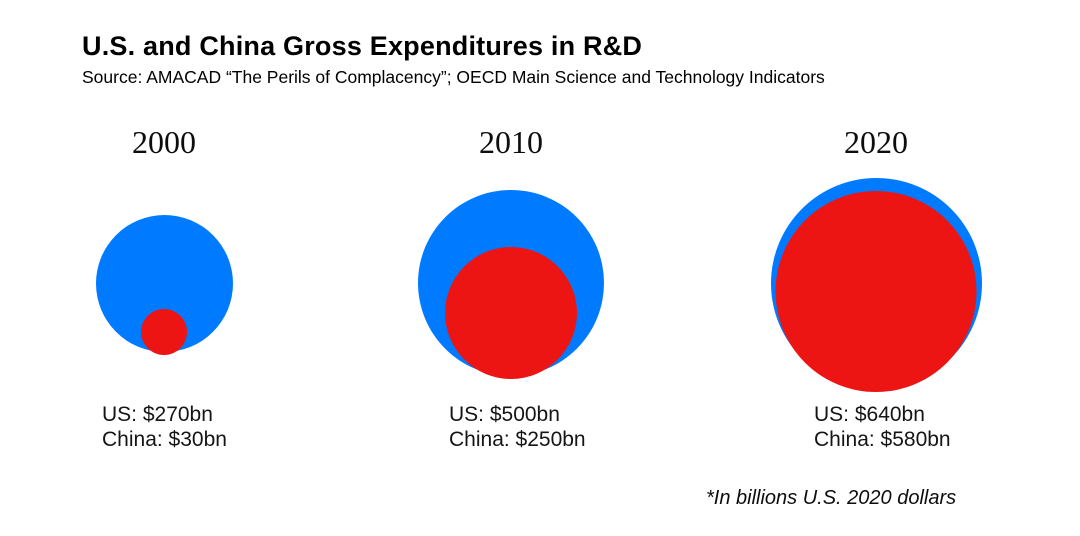 The height and width of the screenshot is (536, 1080). I want to click on china-value-label: China: $250bn, so click(517, 439).